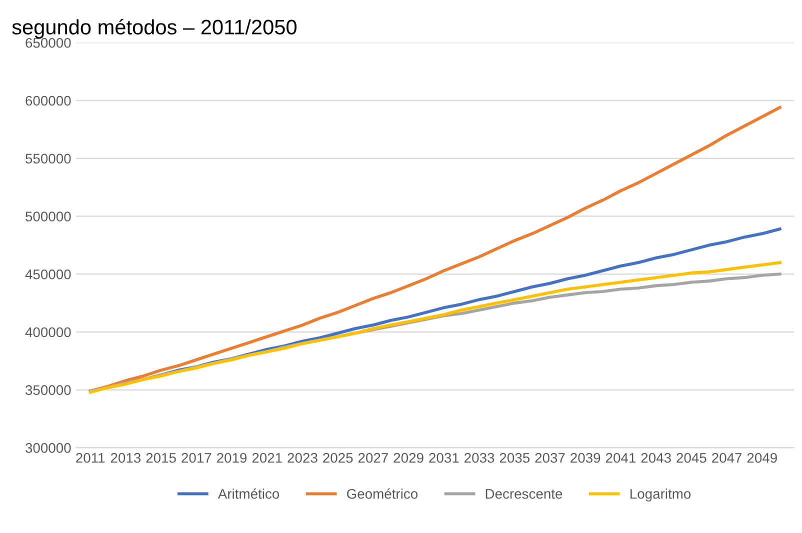  I want to click on x-tick-label: 2019, so click(232, 457).